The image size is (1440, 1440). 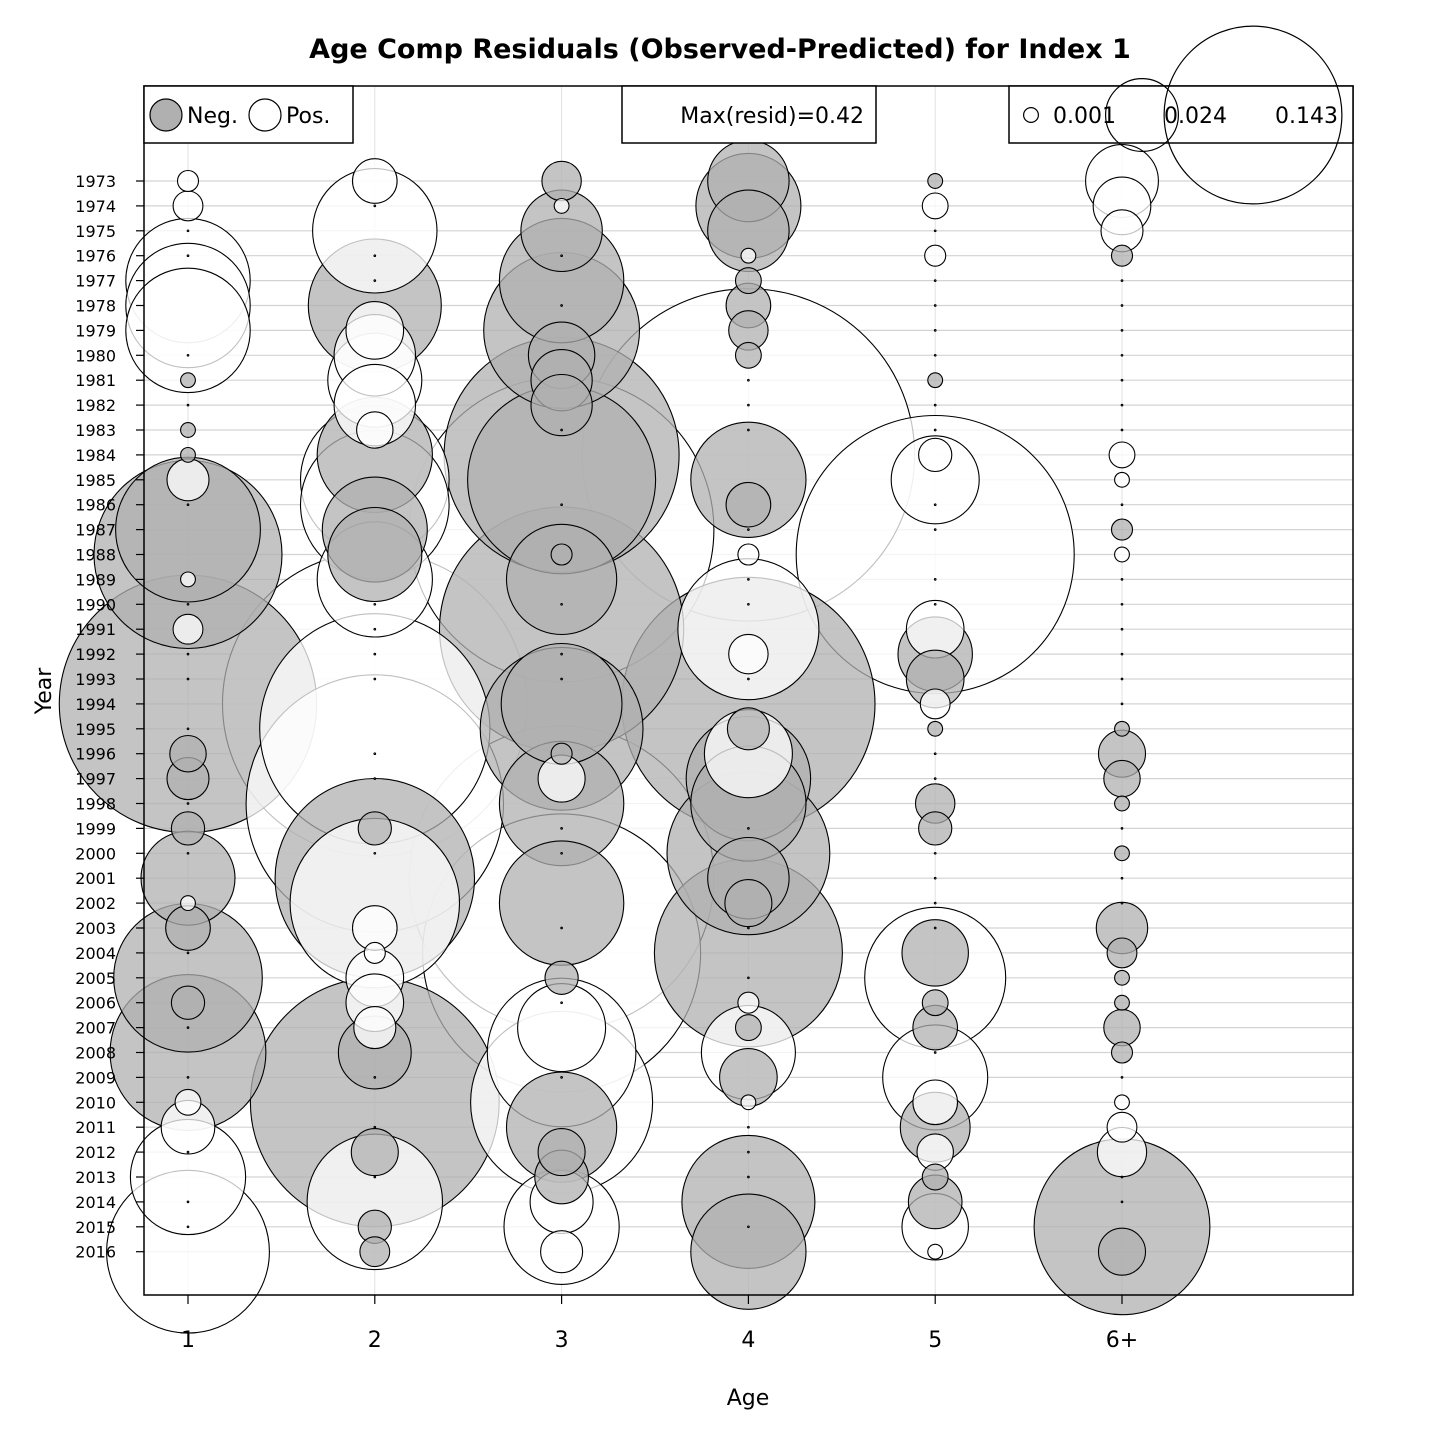 I want to click on y-tick-label: 2011, so click(x=95, y=1127).